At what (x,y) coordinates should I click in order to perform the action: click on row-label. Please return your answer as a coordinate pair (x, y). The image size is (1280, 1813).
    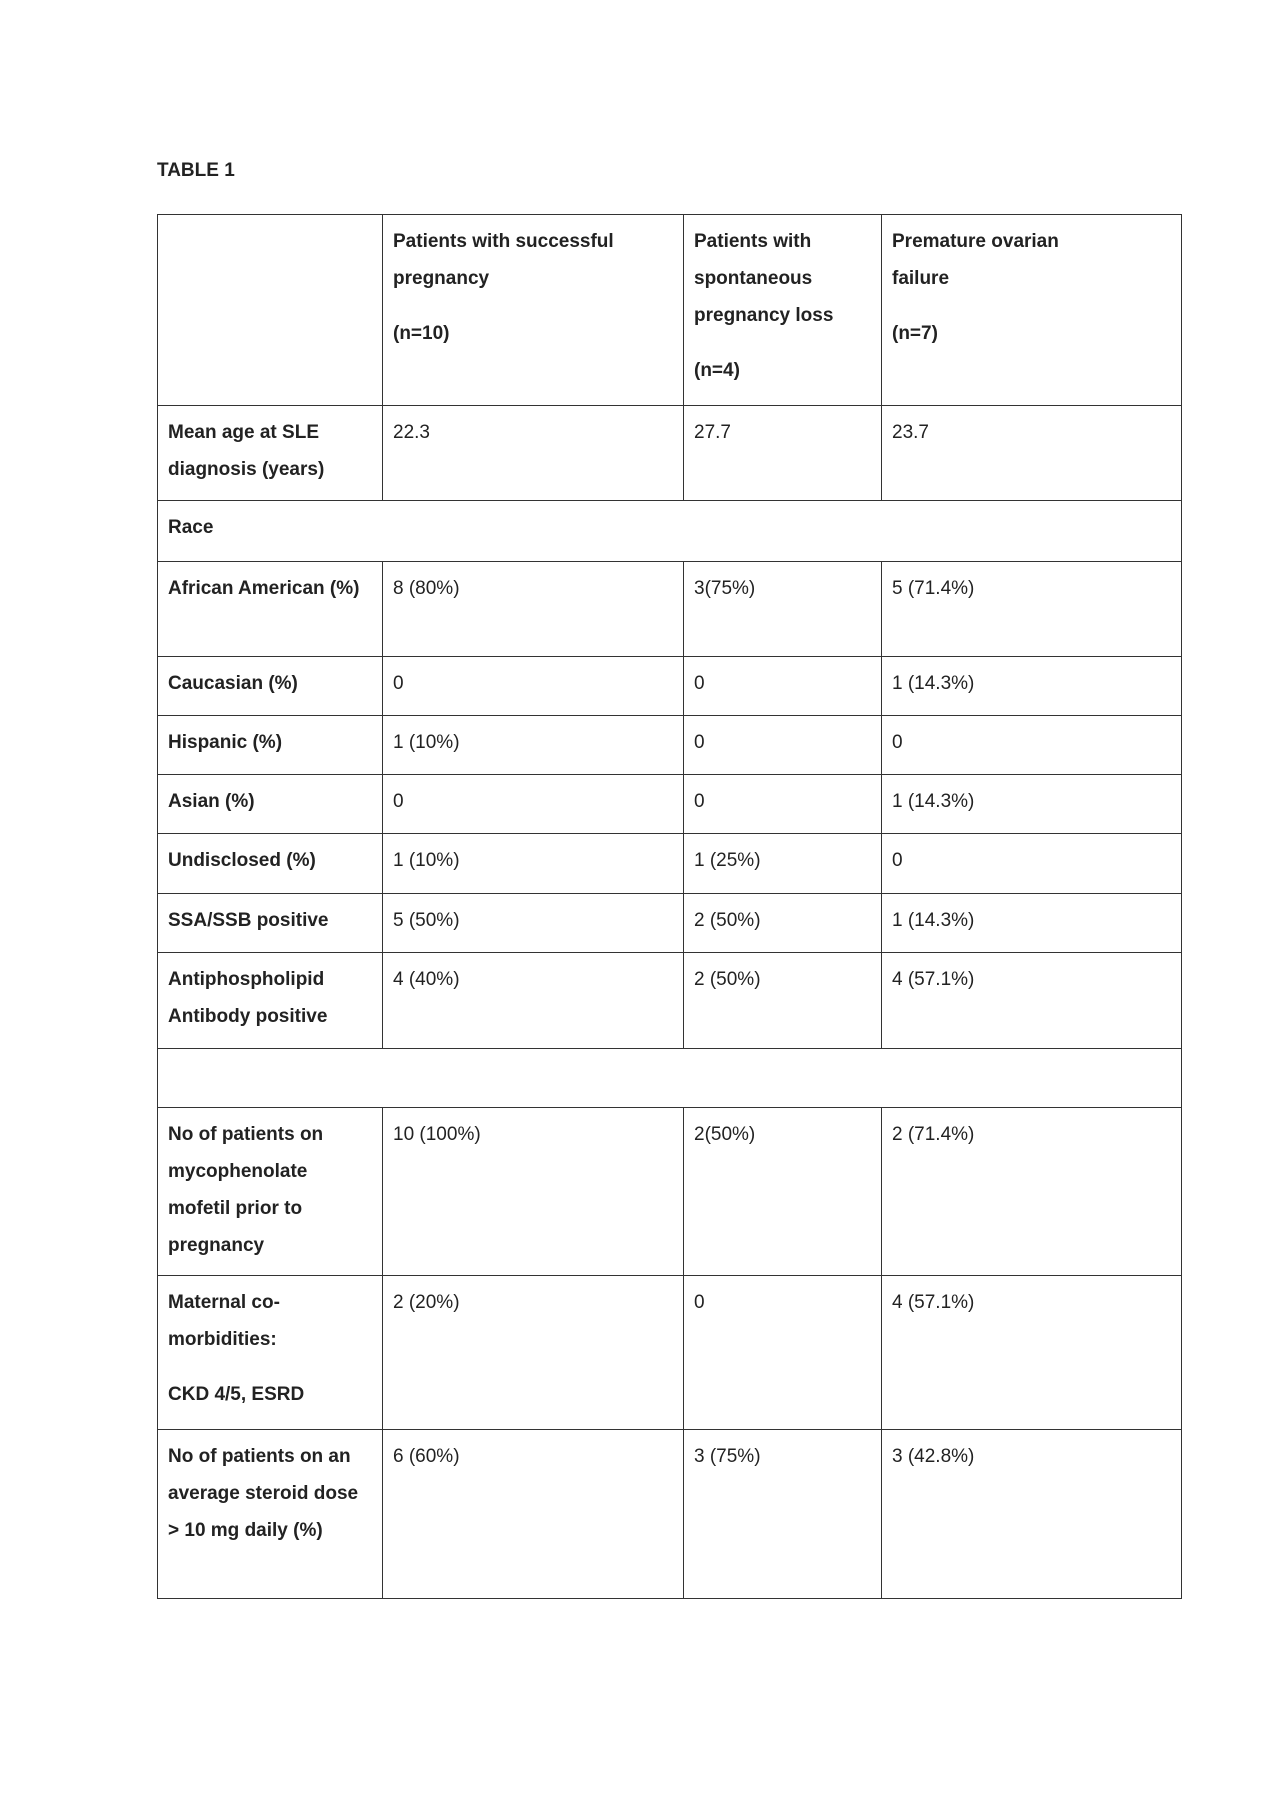
    Looking at the image, I should click on (669, 1078).